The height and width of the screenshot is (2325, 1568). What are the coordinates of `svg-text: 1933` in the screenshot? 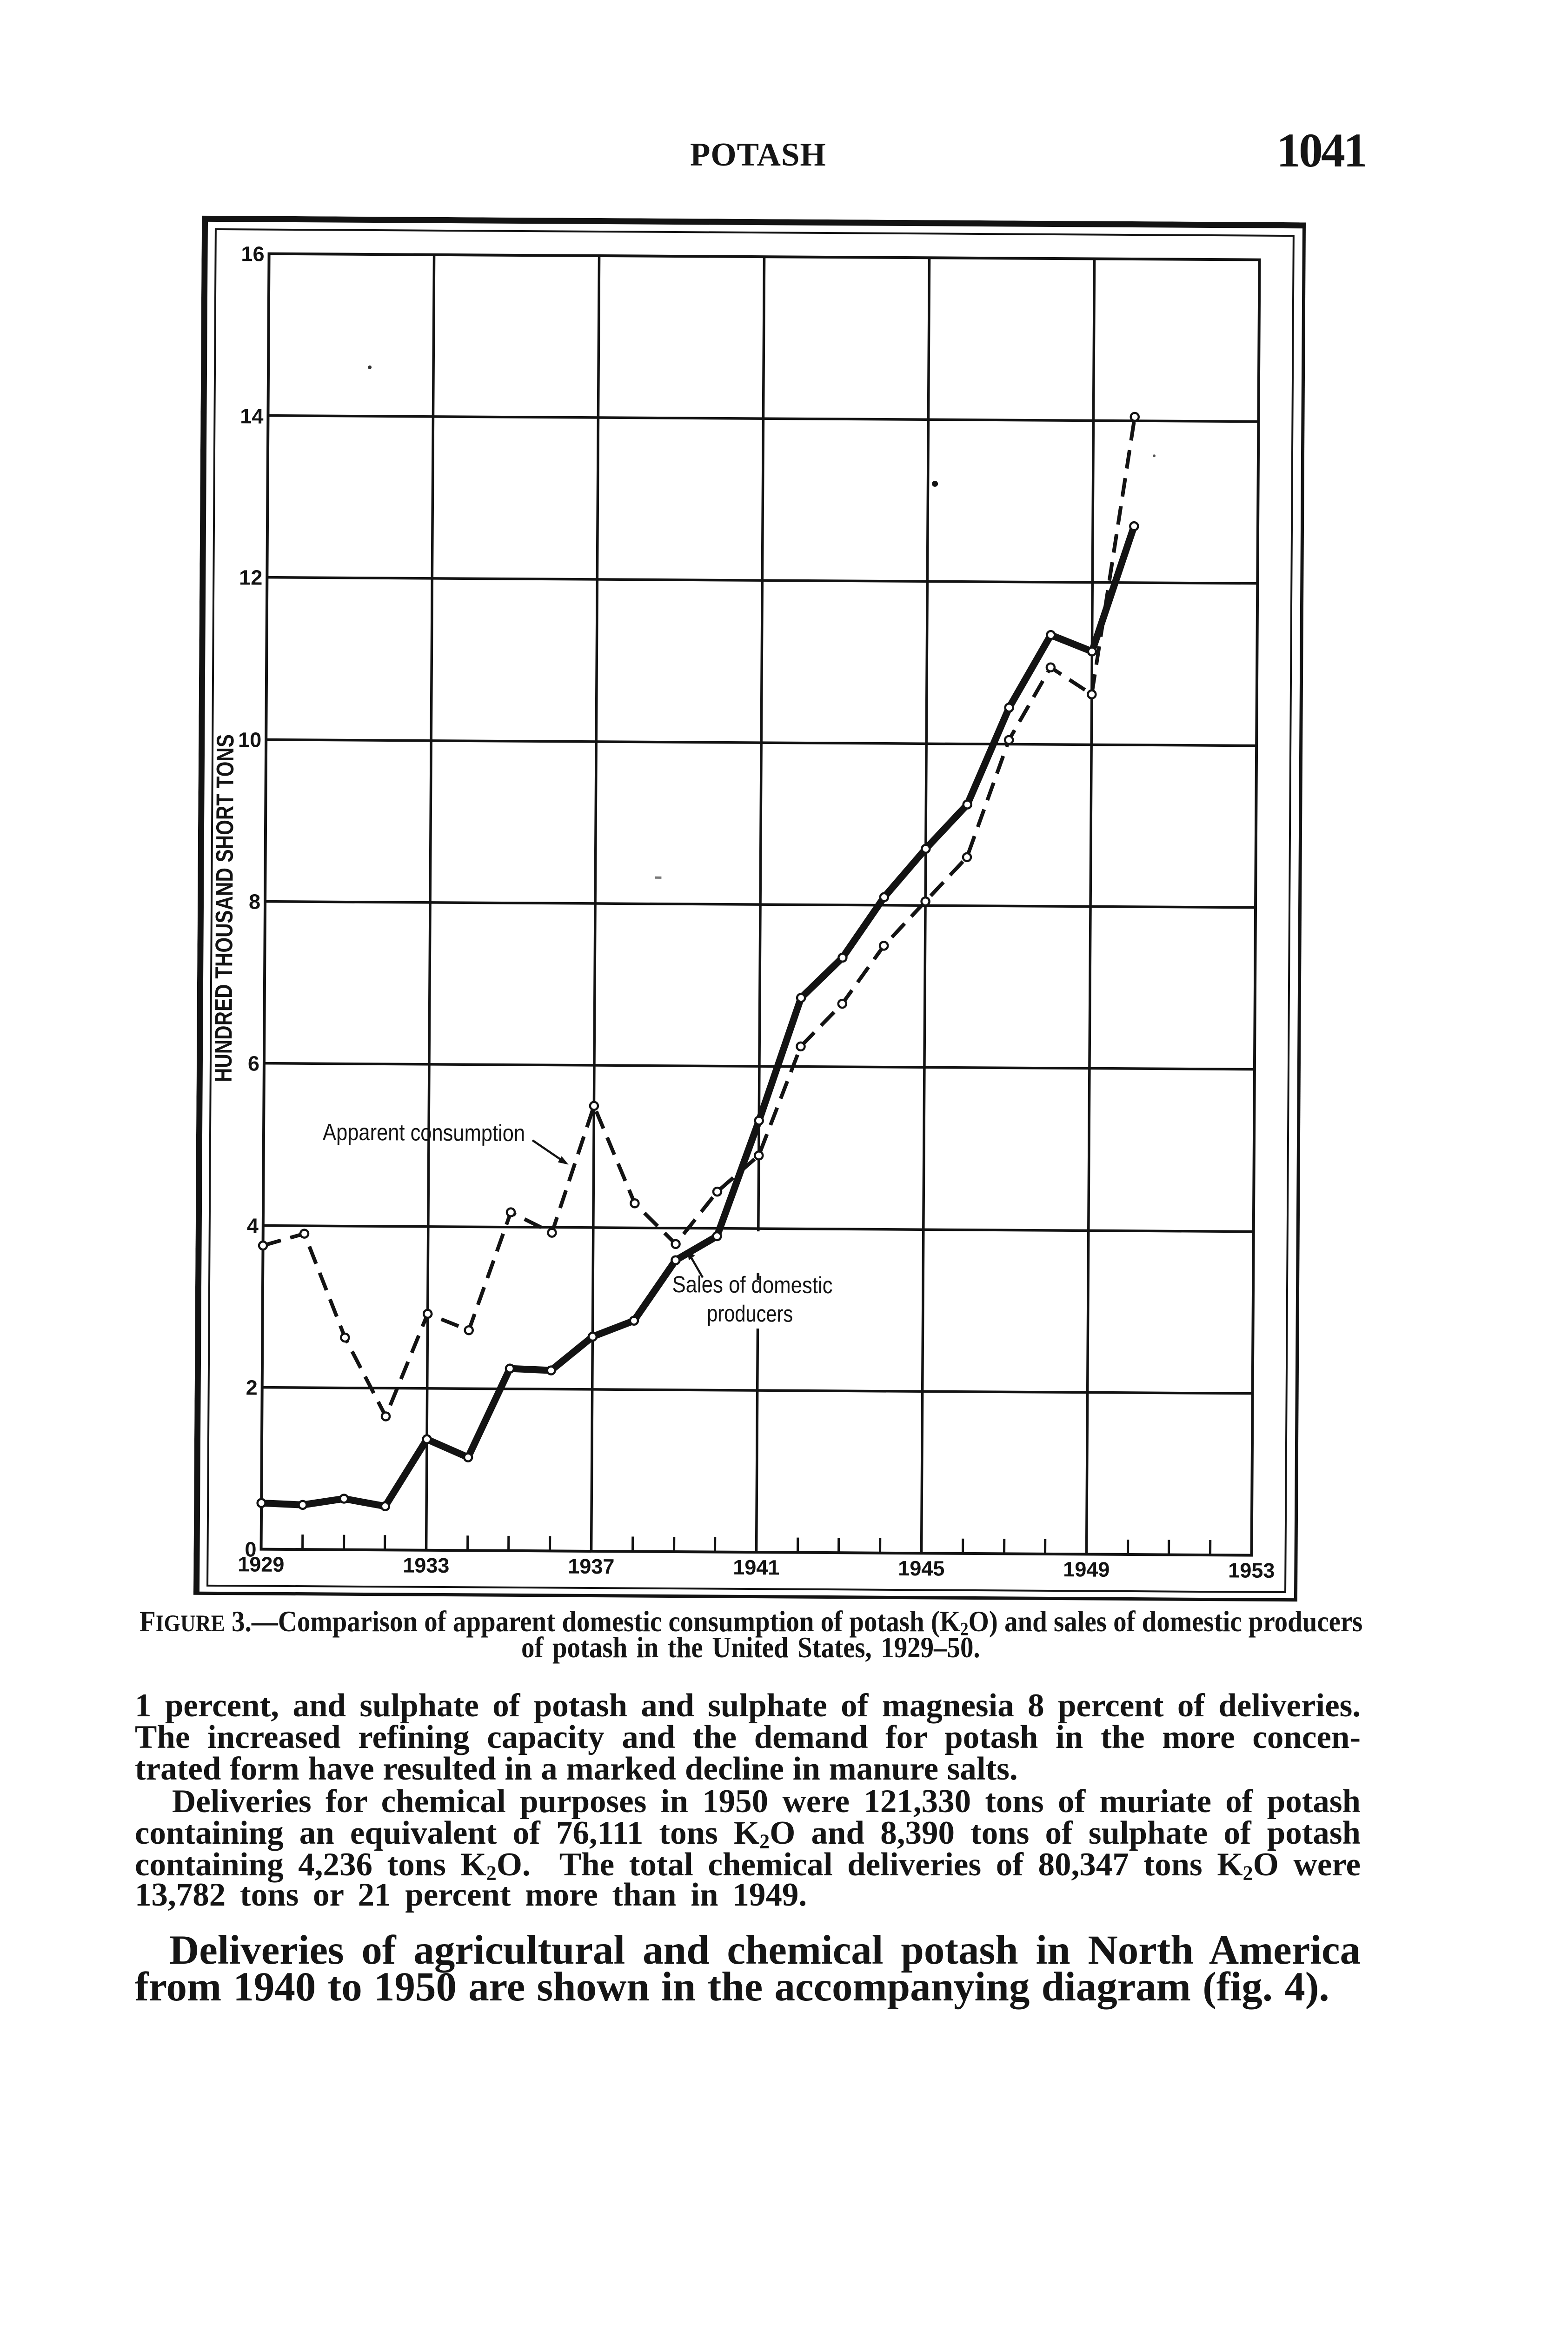 It's located at (426, 1565).